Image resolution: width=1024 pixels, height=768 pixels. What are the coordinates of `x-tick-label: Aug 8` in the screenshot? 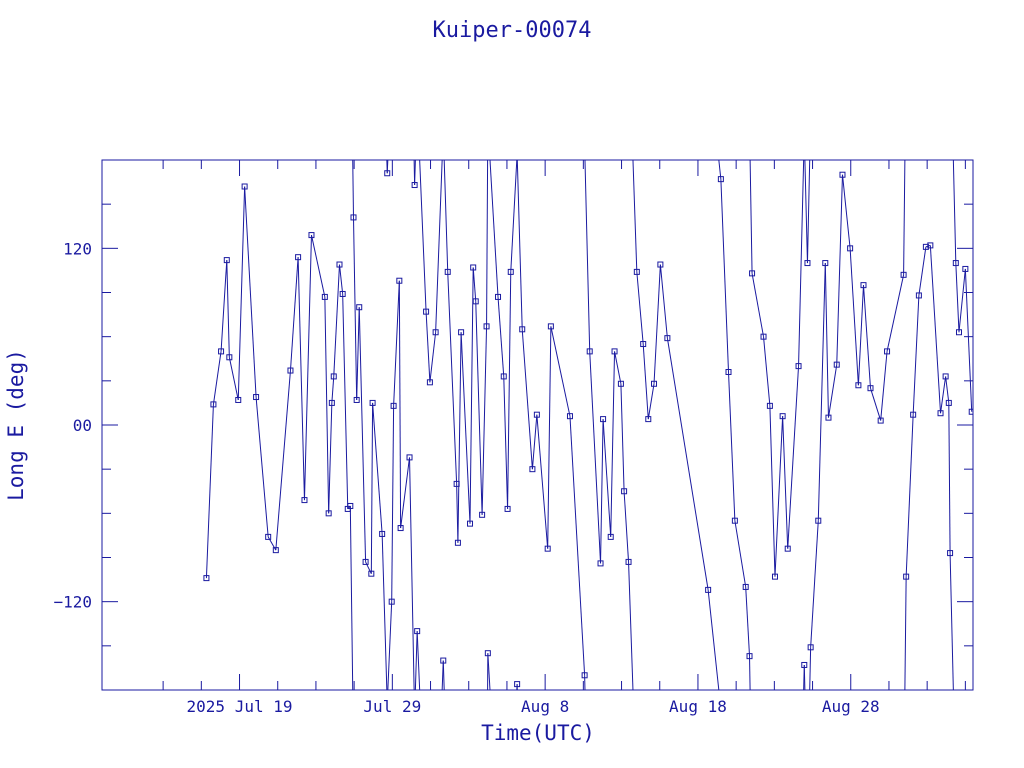 It's located at (545, 706).